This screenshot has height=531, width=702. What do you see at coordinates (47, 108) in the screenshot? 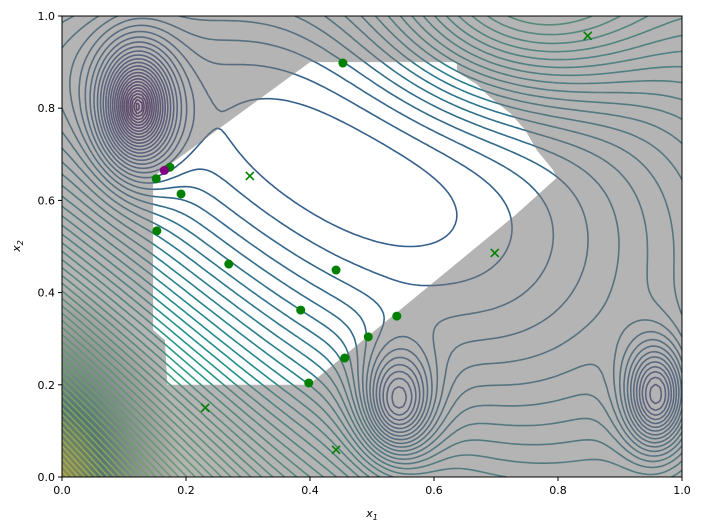
I see `y-tick-label: 0.8` at bounding box center [47, 108].